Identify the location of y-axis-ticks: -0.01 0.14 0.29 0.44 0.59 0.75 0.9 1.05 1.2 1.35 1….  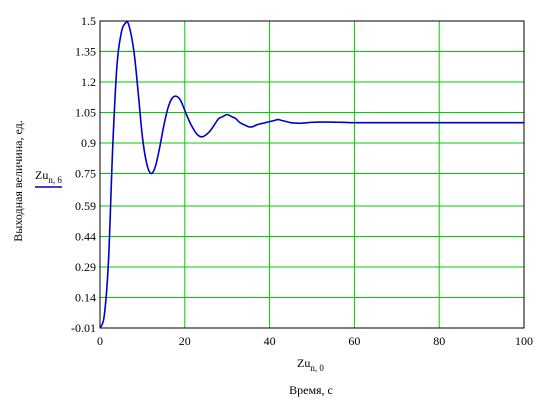
(83, 174).